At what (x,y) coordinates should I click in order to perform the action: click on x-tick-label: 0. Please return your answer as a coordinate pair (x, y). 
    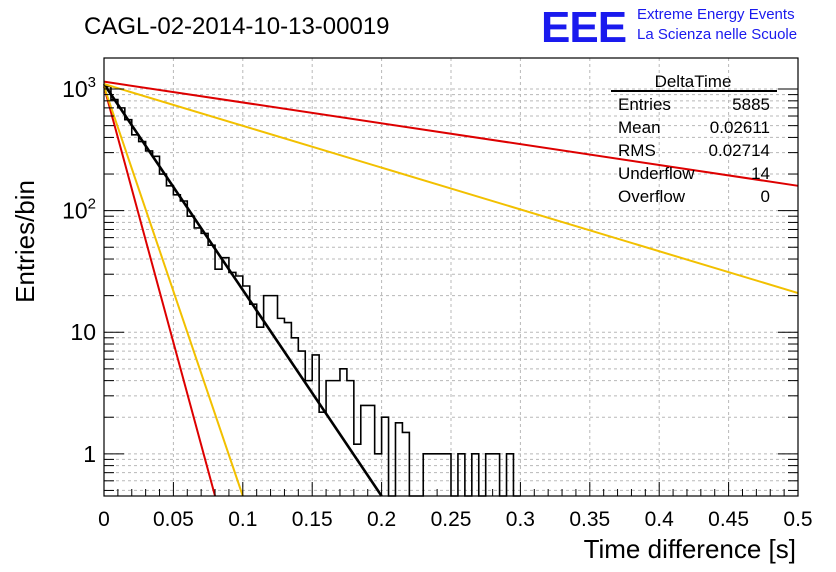
    Looking at the image, I should click on (104, 519).